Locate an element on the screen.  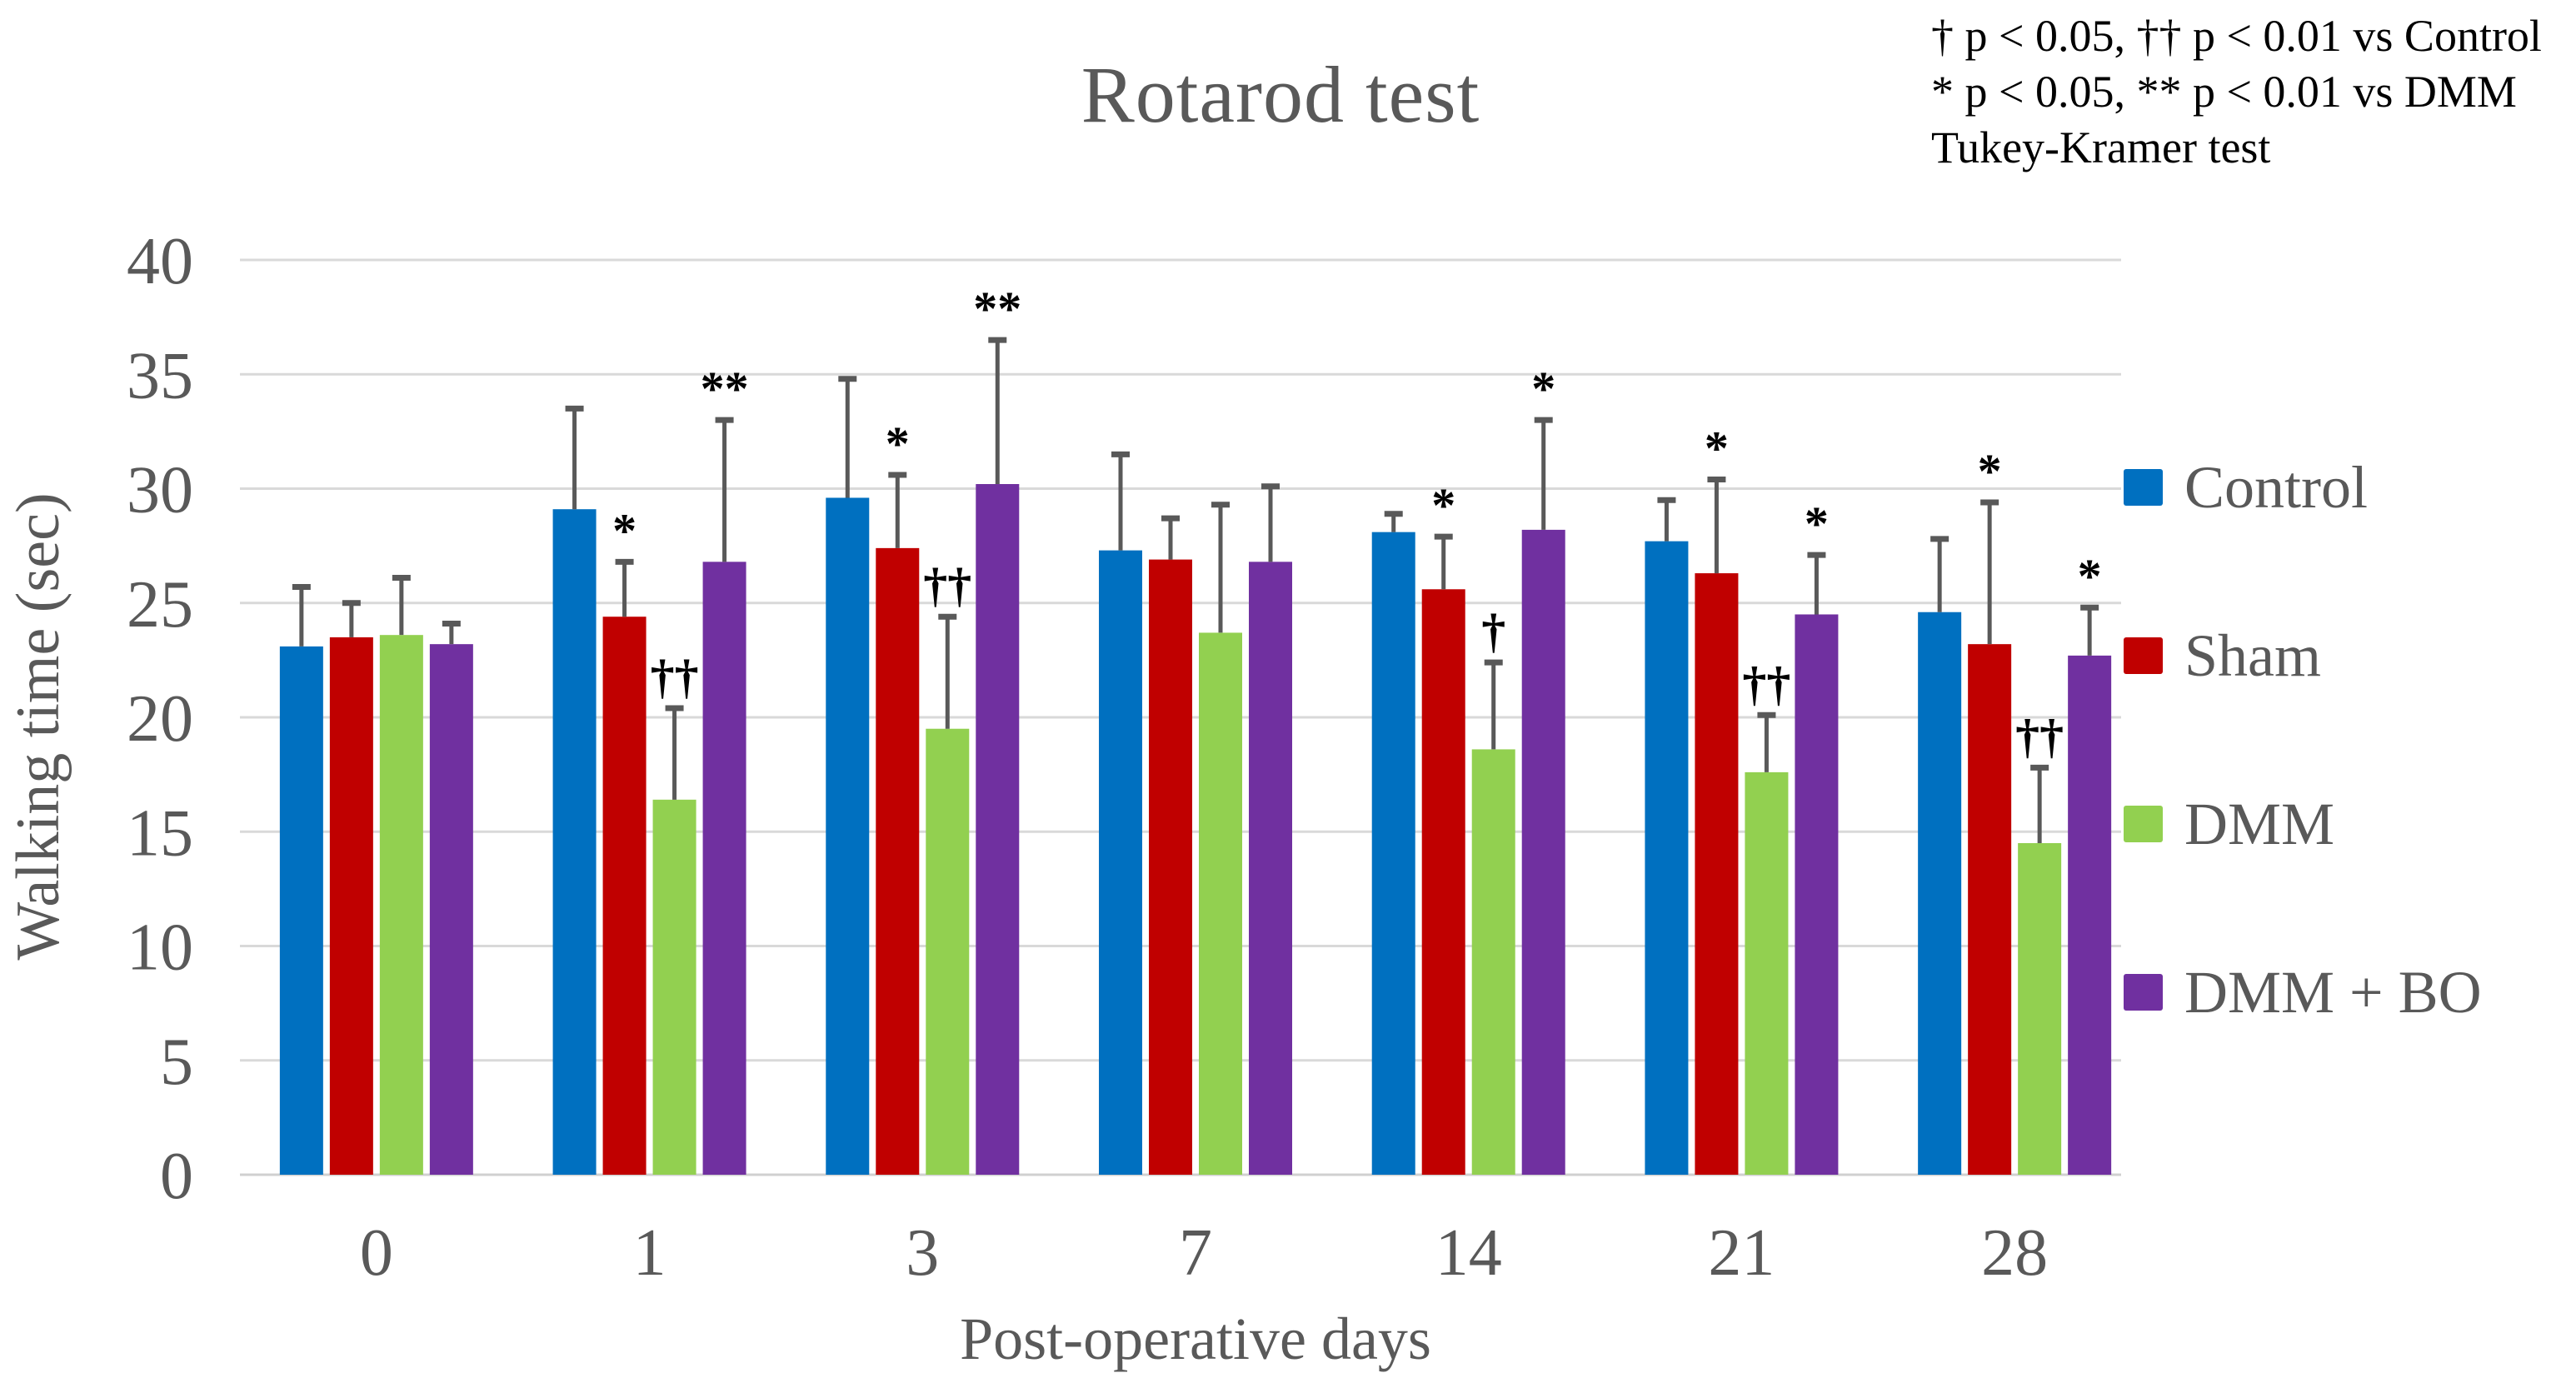
bar-sham-day0 is located at coordinates (351, 906).